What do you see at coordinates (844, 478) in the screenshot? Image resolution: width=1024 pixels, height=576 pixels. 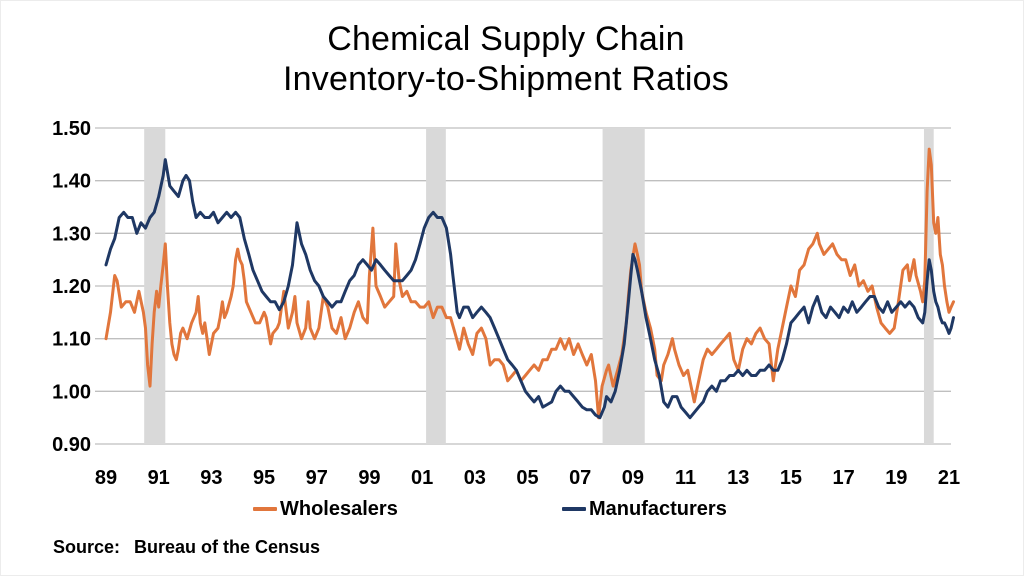 I see `x-axis-tick-label: 17` at bounding box center [844, 478].